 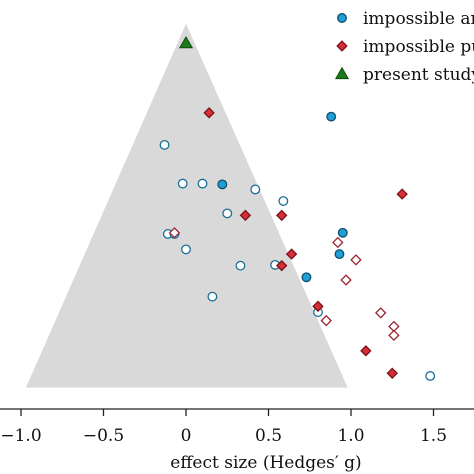 I want to click on x-tick-label-1: −0.5, so click(x=103, y=436).